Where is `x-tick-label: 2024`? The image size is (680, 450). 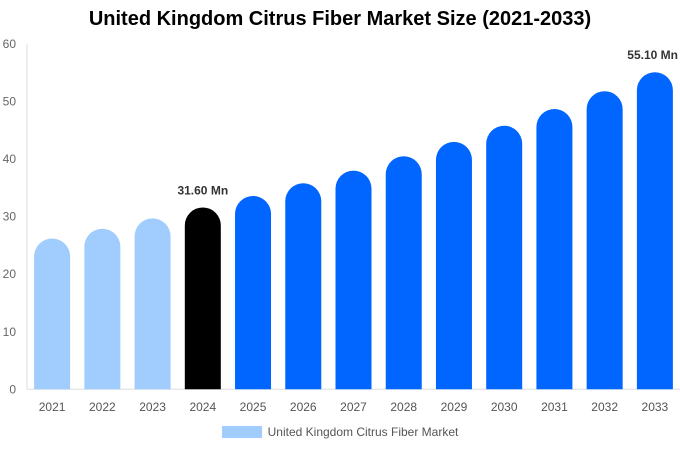
x-tick-label: 2024 is located at coordinates (202, 407).